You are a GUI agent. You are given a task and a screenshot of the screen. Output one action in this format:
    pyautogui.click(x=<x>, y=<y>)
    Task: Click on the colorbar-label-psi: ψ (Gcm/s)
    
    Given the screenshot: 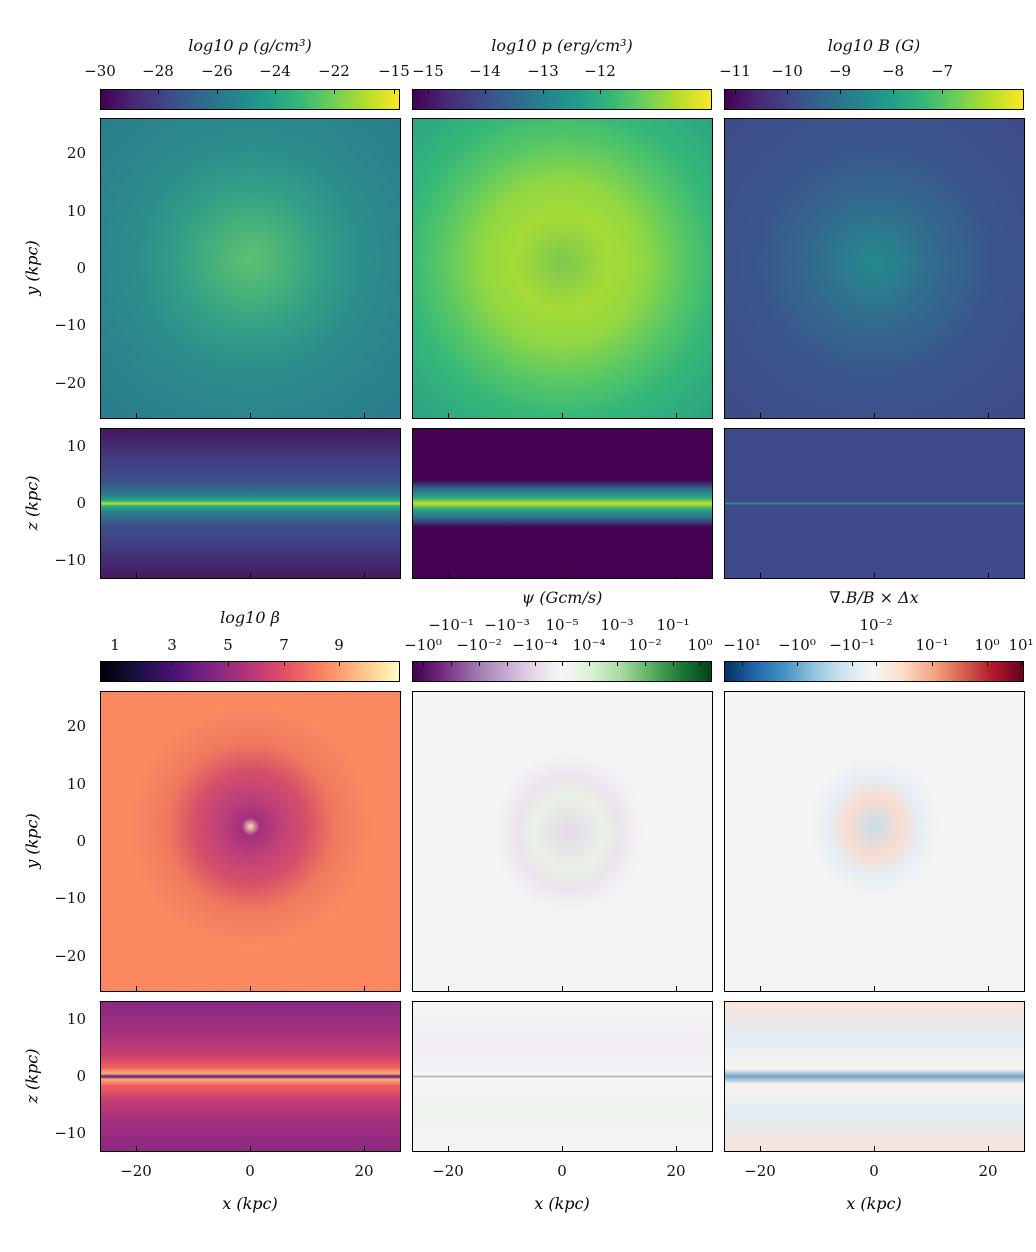 What is the action you would take?
    pyautogui.click(x=562, y=597)
    